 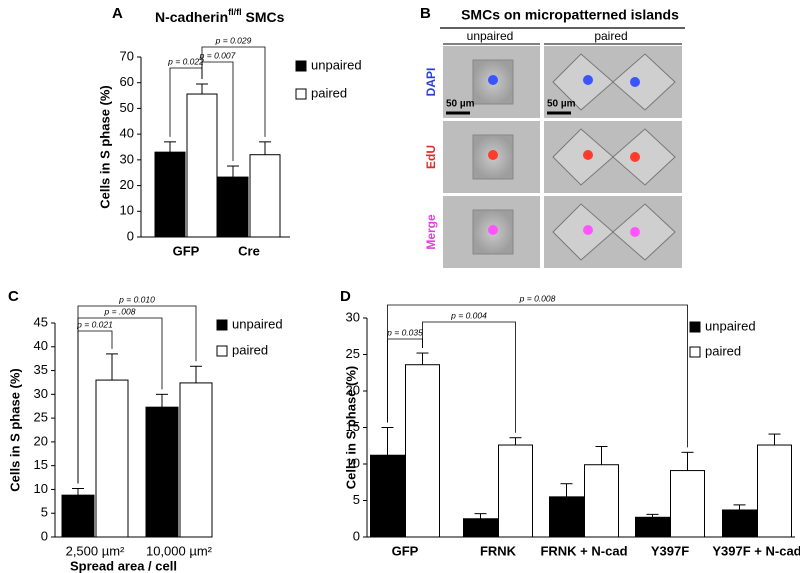 I want to click on p-value-label: p = 0.004, so click(x=468, y=315).